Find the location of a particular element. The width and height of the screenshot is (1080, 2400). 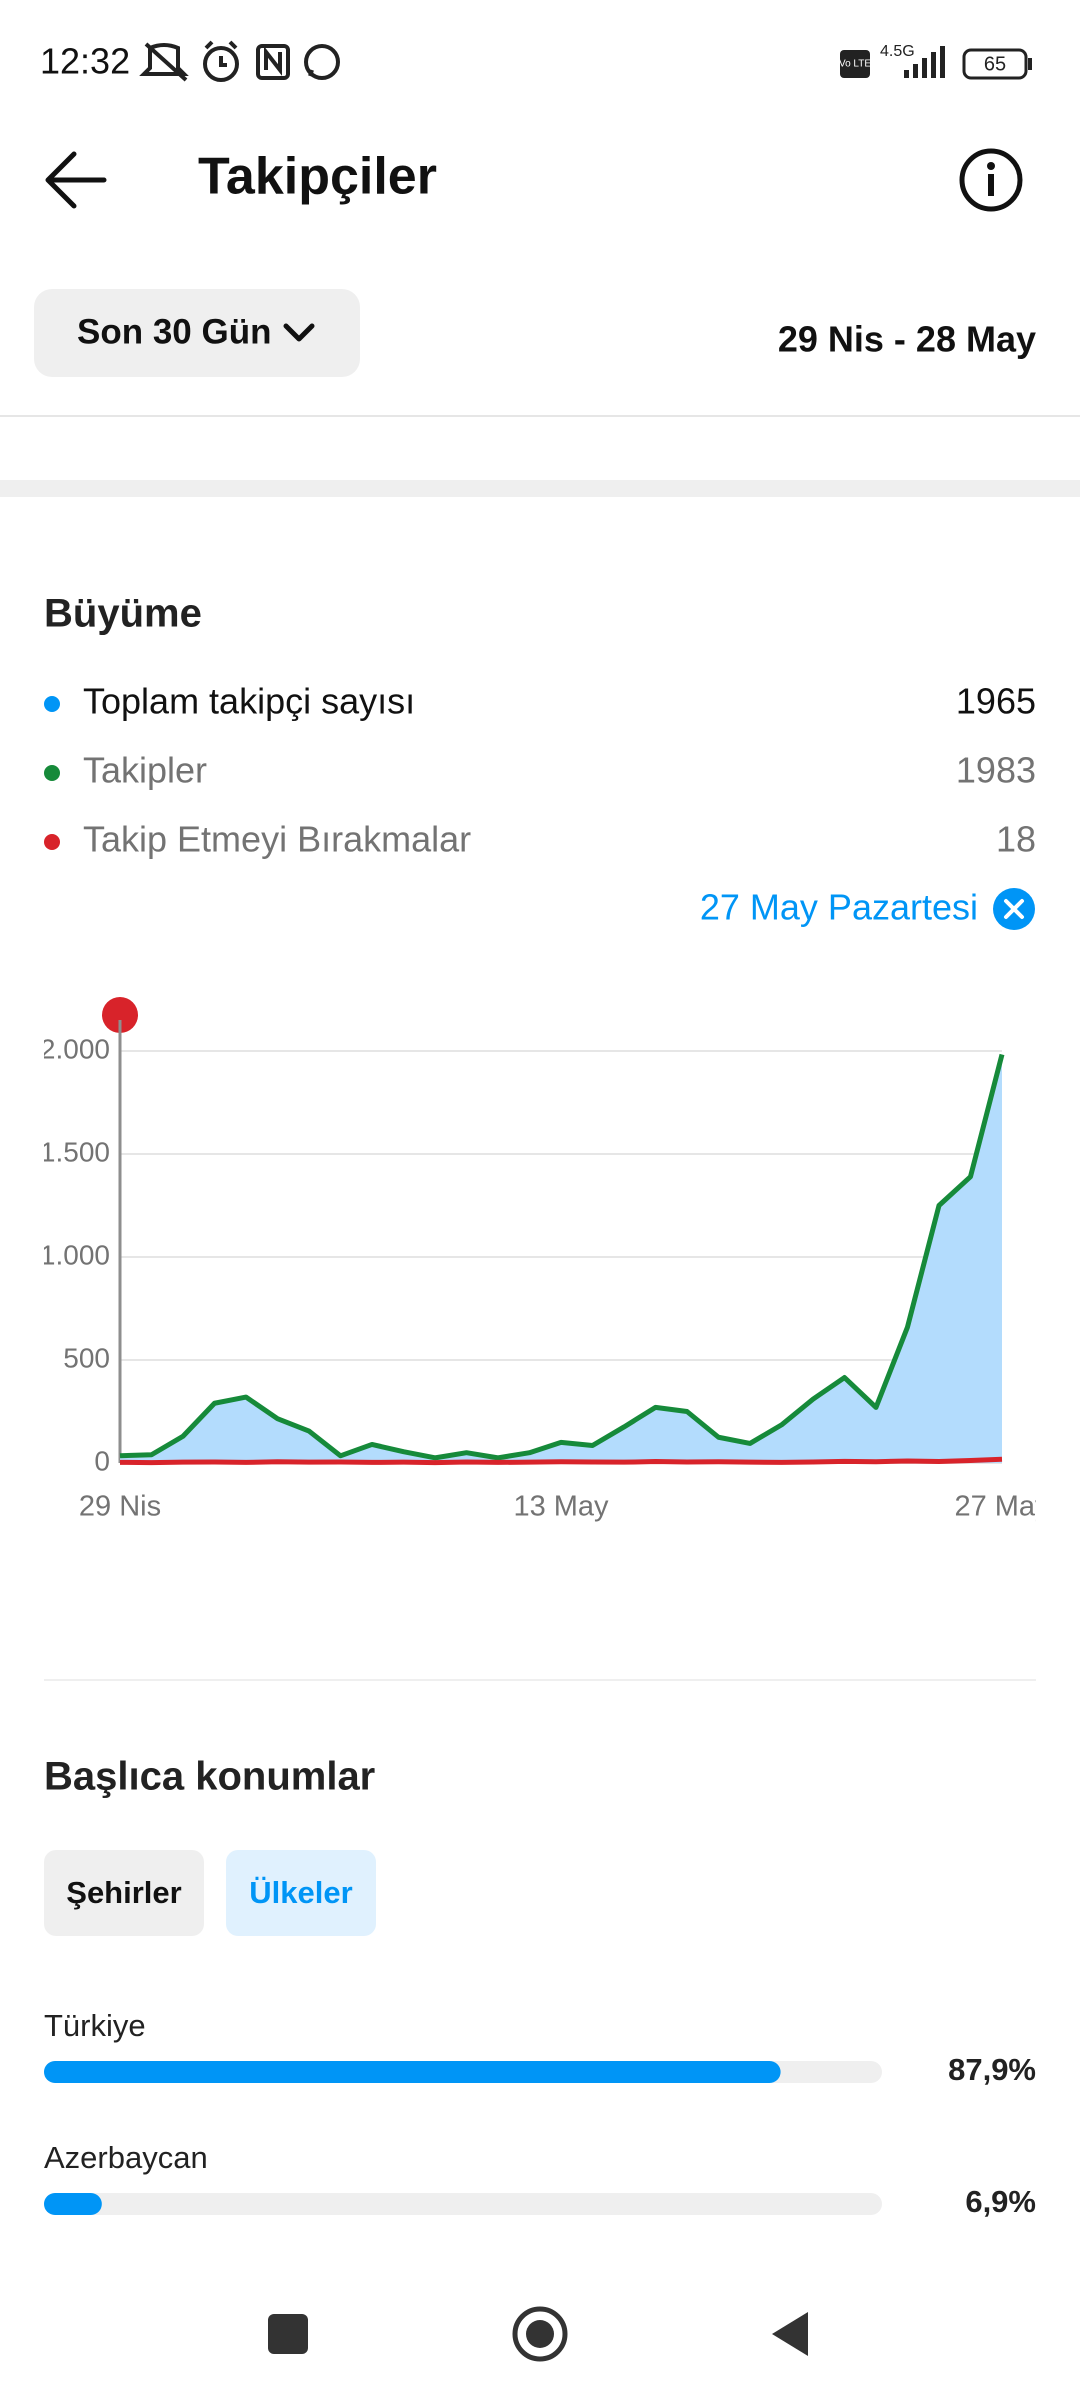

battery-level: 65 is located at coordinates (995, 64).